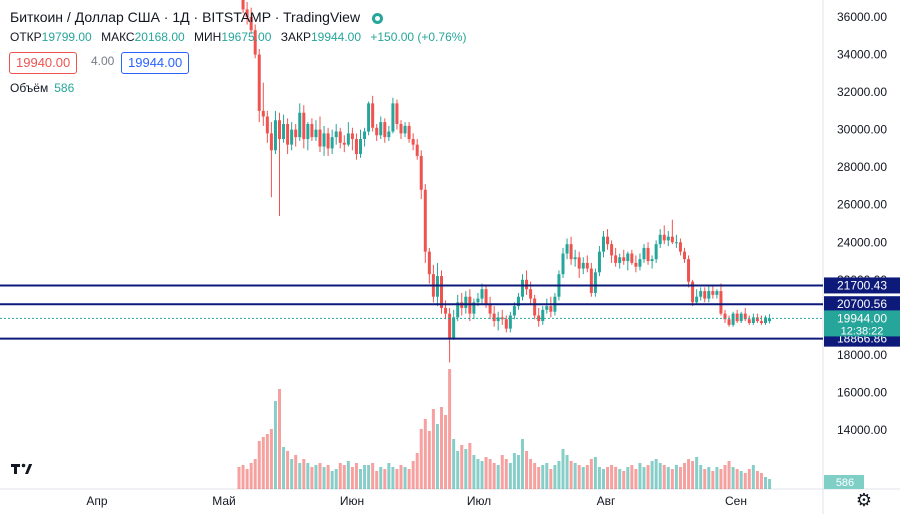 This screenshot has height=514, width=900. What do you see at coordinates (103, 61) in the screenshot?
I see `spread-value: 4.00` at bounding box center [103, 61].